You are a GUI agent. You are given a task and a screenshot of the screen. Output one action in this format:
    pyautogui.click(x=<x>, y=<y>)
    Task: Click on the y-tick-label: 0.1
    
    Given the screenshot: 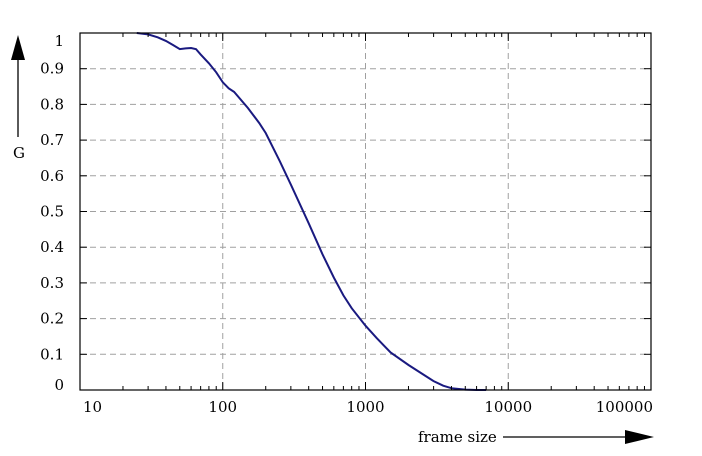 What is the action you would take?
    pyautogui.click(x=52, y=354)
    